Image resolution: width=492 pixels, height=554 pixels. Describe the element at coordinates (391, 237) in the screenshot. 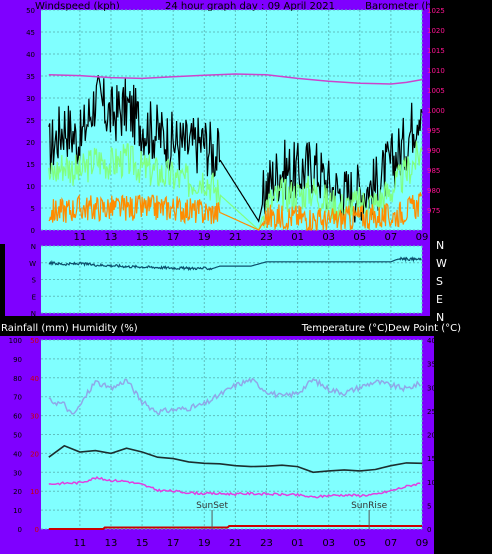

I see `wind-x-tick-label: 07` at that location.